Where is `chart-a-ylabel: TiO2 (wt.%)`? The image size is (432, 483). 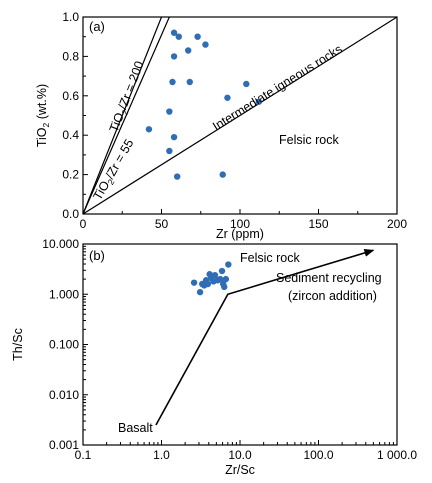 chart-a-ylabel: TiO2 (wt.%) is located at coordinates (43, 115).